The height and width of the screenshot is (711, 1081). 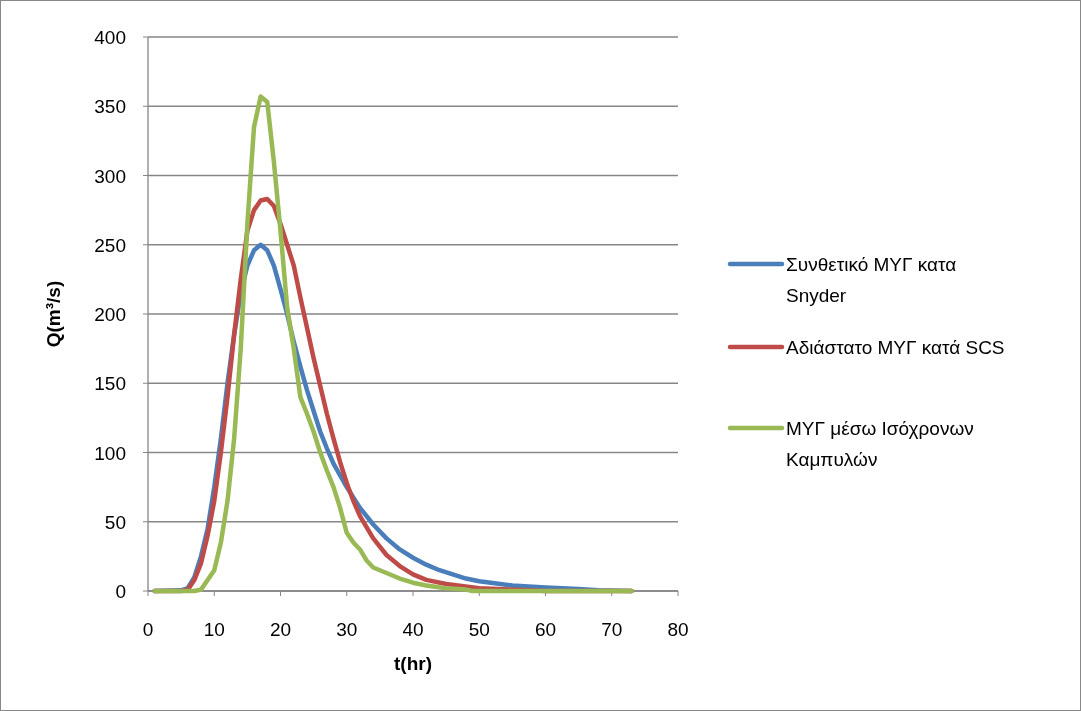 I want to click on y-tick-label: 0, so click(x=120, y=591).